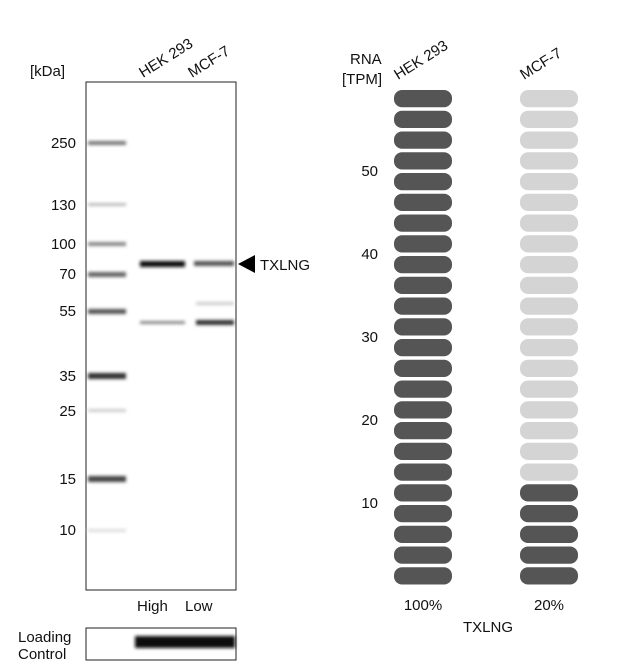  What do you see at coordinates (541, 64) in the screenshot?
I see `column-label: MCF-7` at bounding box center [541, 64].